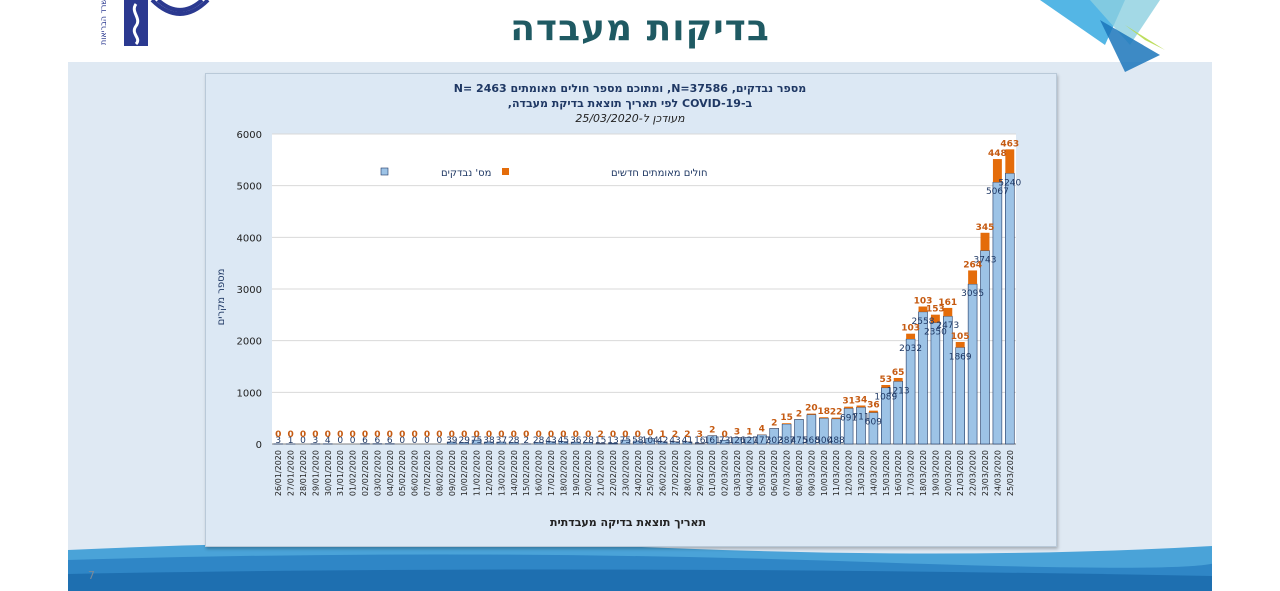 This screenshot has height=591, width=1280. What do you see at coordinates (613, 473) in the screenshot?
I see `x-tick-label: 22/02/2020` at bounding box center [613, 473].